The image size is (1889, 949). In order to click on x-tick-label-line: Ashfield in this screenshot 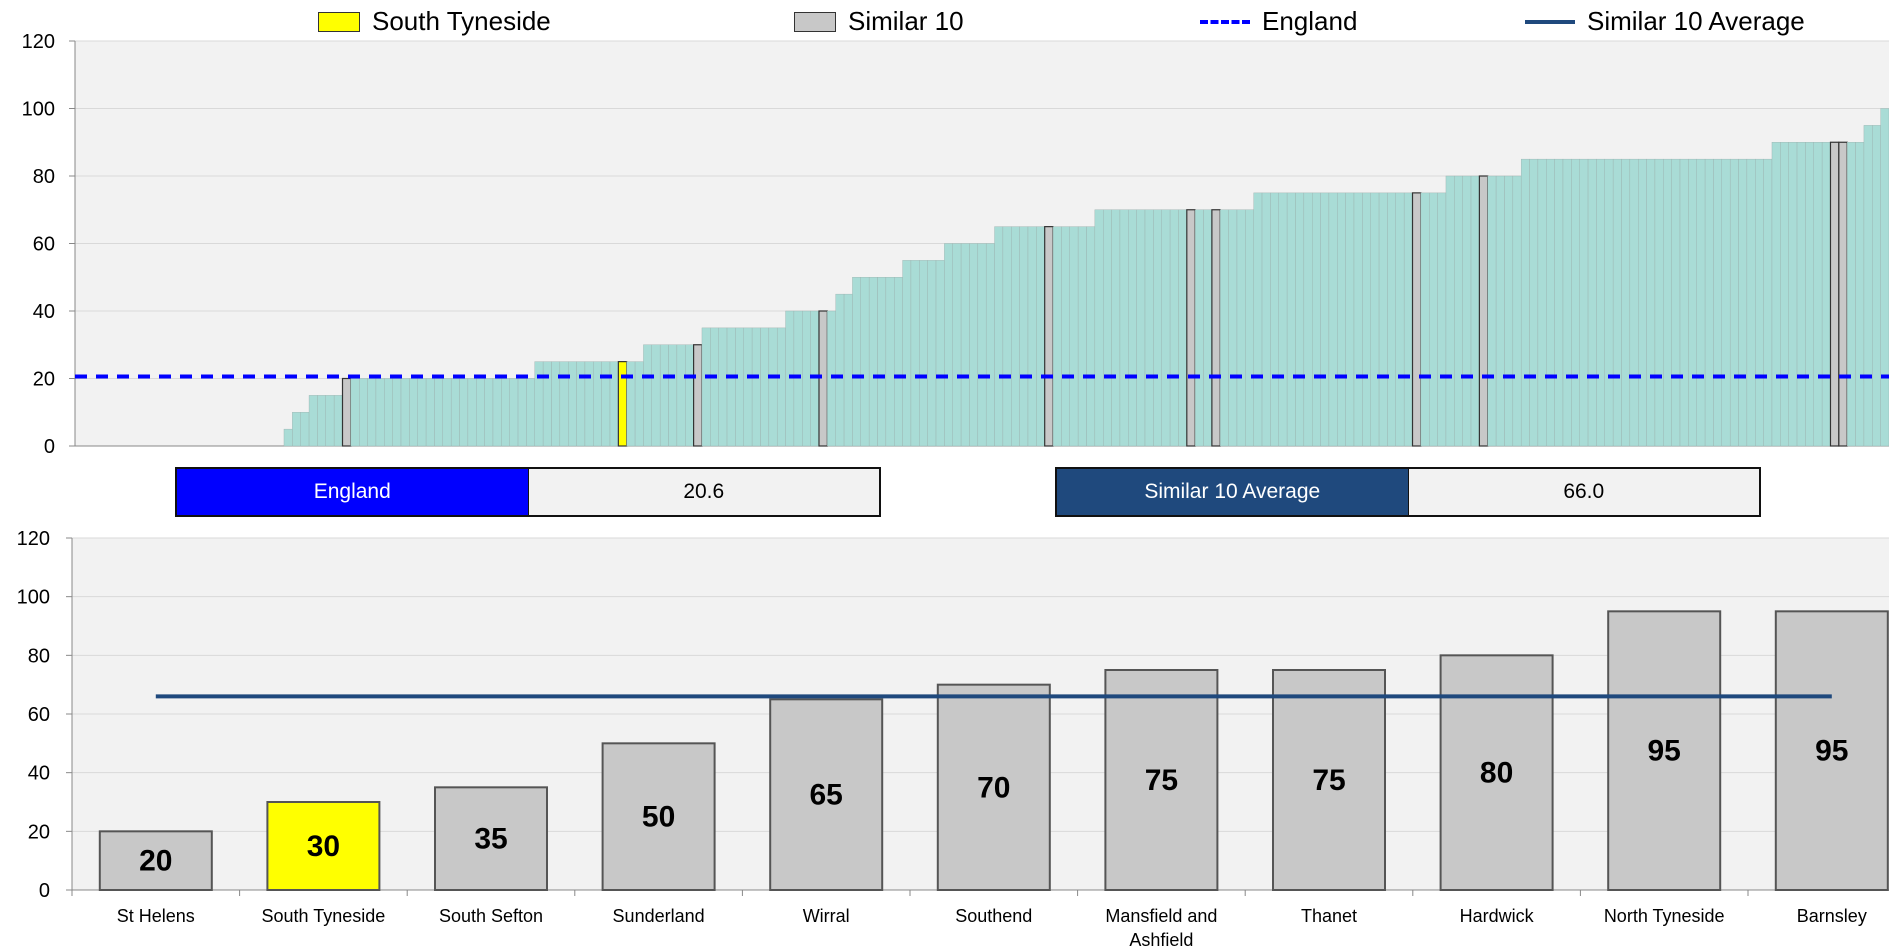, I will do `click(1161, 939)`.